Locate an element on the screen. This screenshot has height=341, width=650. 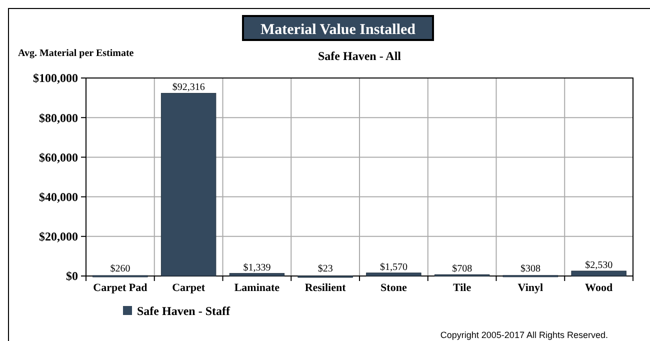
text: $308 is located at coordinates (530, 269).